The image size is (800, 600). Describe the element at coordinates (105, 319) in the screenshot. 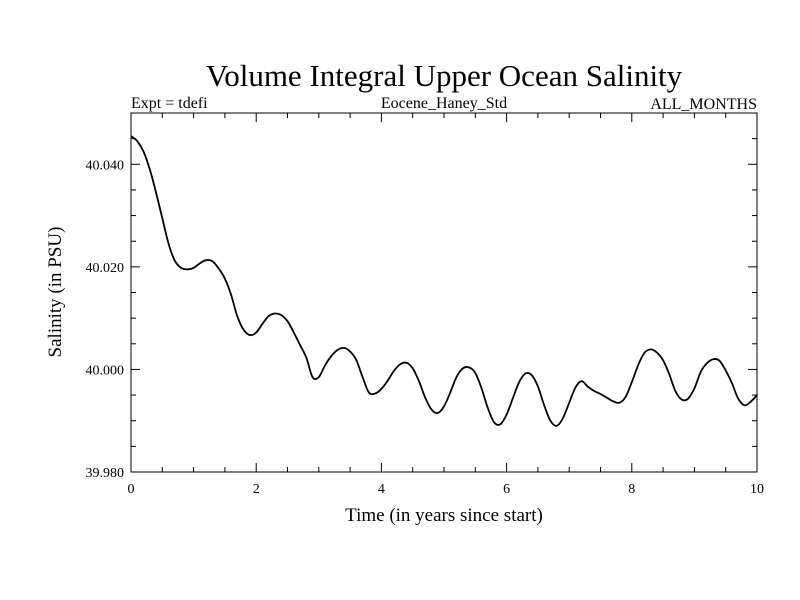

I see `y-axis-tick-labels: 39.980 40.000 40.020 40.040` at that location.